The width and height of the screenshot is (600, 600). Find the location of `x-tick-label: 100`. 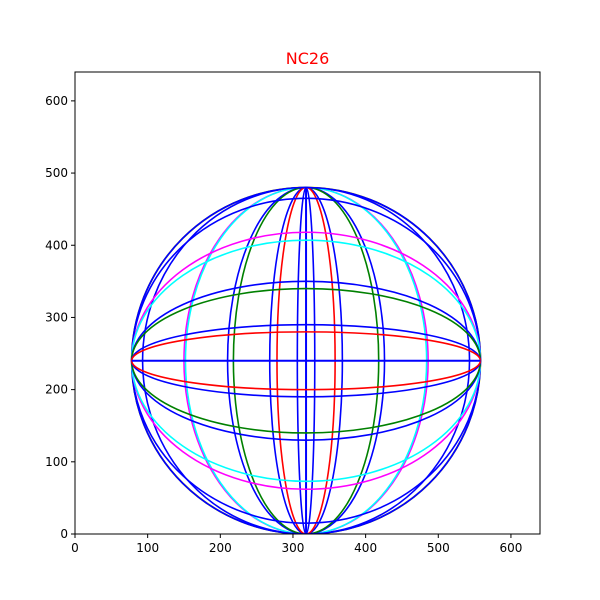

x-tick-label: 100 is located at coordinates (147, 548).